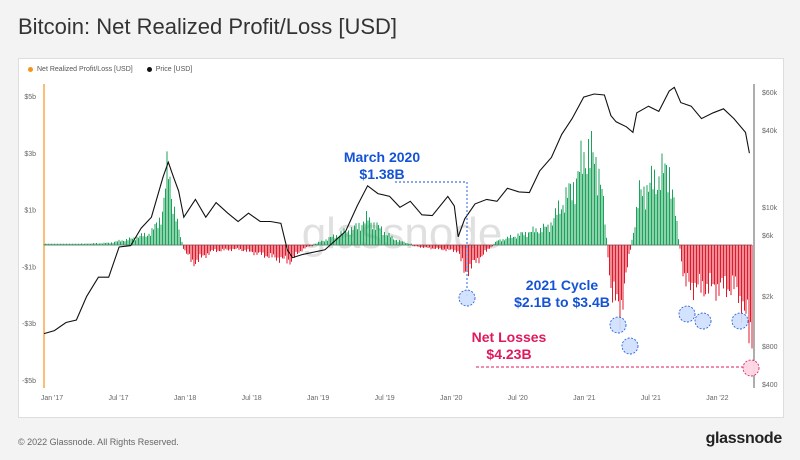 Image resolution: width=800 pixels, height=460 pixels. I want to click on legend-label-realized-pl: Net Realized Profit/Loss [USD], so click(85, 69).